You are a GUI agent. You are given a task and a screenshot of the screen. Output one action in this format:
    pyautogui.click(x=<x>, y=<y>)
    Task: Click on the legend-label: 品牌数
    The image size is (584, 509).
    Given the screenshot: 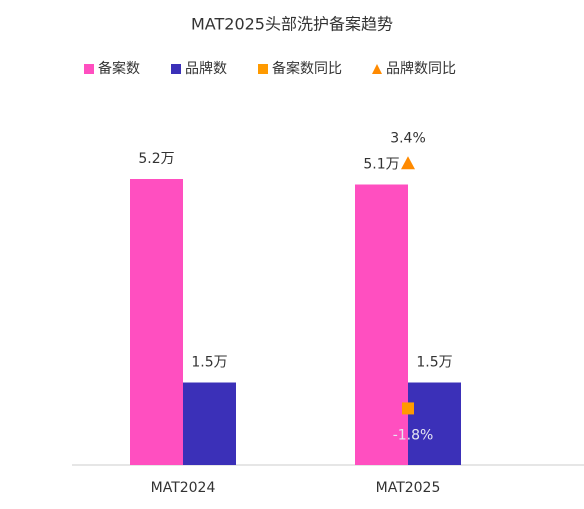 What is the action you would take?
    pyautogui.click(x=206, y=68)
    